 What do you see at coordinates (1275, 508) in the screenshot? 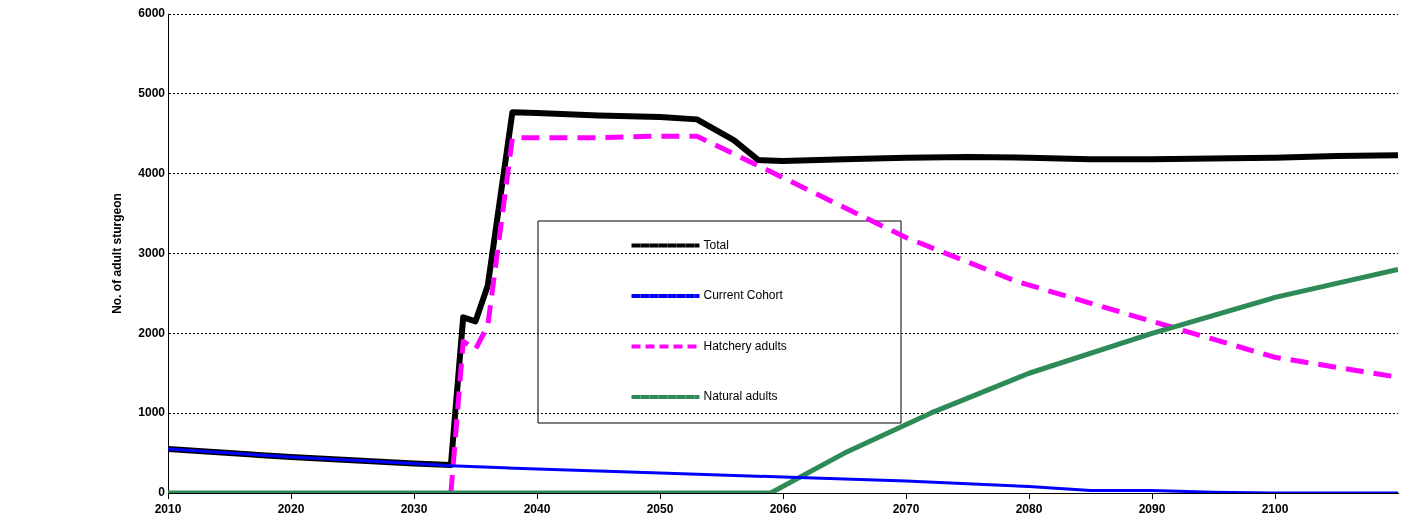
I see `x-tick-label: 2100` at bounding box center [1275, 508].